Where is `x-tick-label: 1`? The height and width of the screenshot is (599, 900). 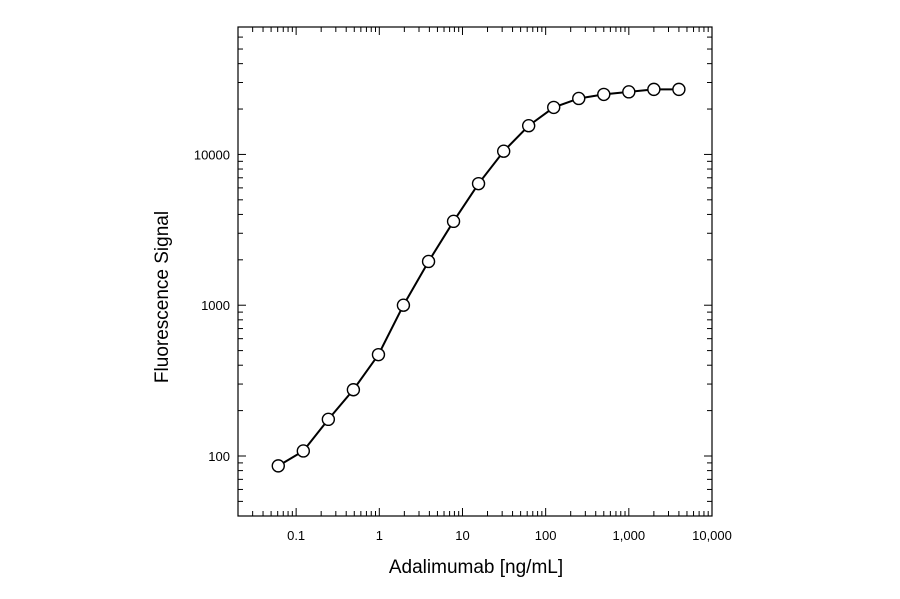
x-tick-label: 1 is located at coordinates (379, 535).